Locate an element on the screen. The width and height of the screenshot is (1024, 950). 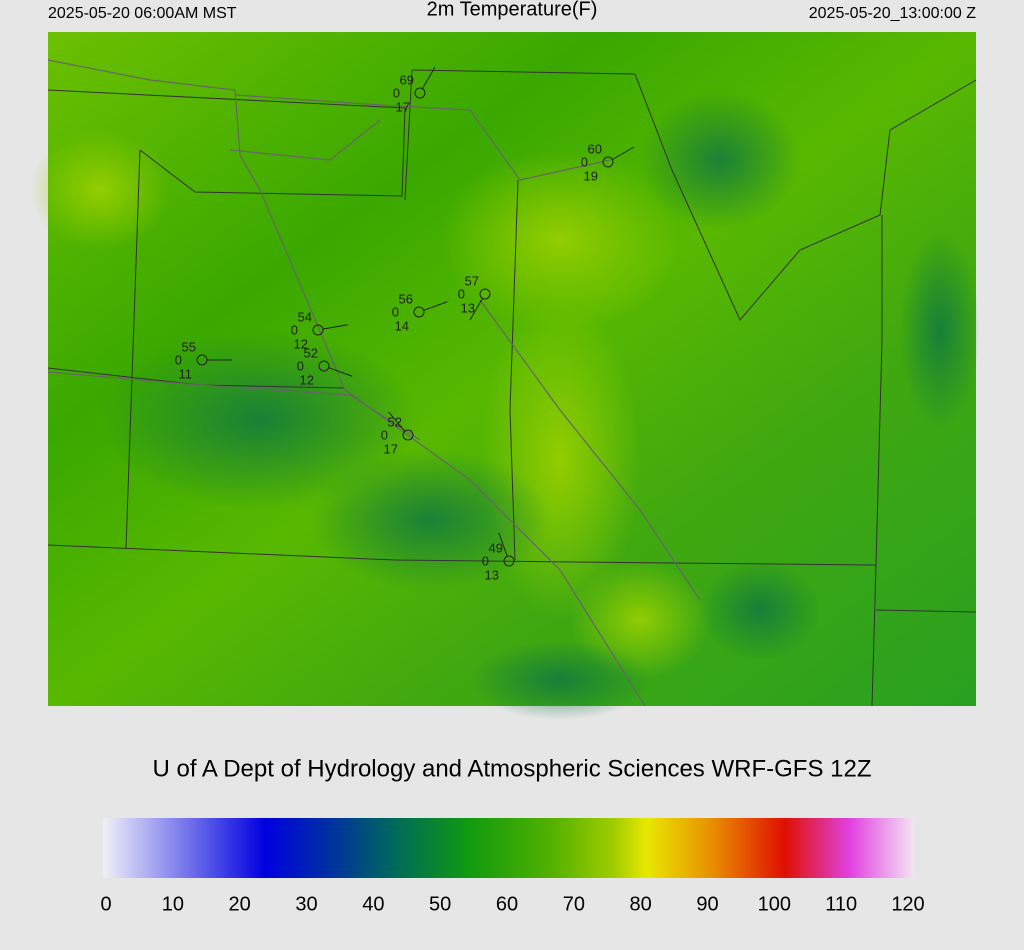
colorbar is located at coordinates (508, 848).